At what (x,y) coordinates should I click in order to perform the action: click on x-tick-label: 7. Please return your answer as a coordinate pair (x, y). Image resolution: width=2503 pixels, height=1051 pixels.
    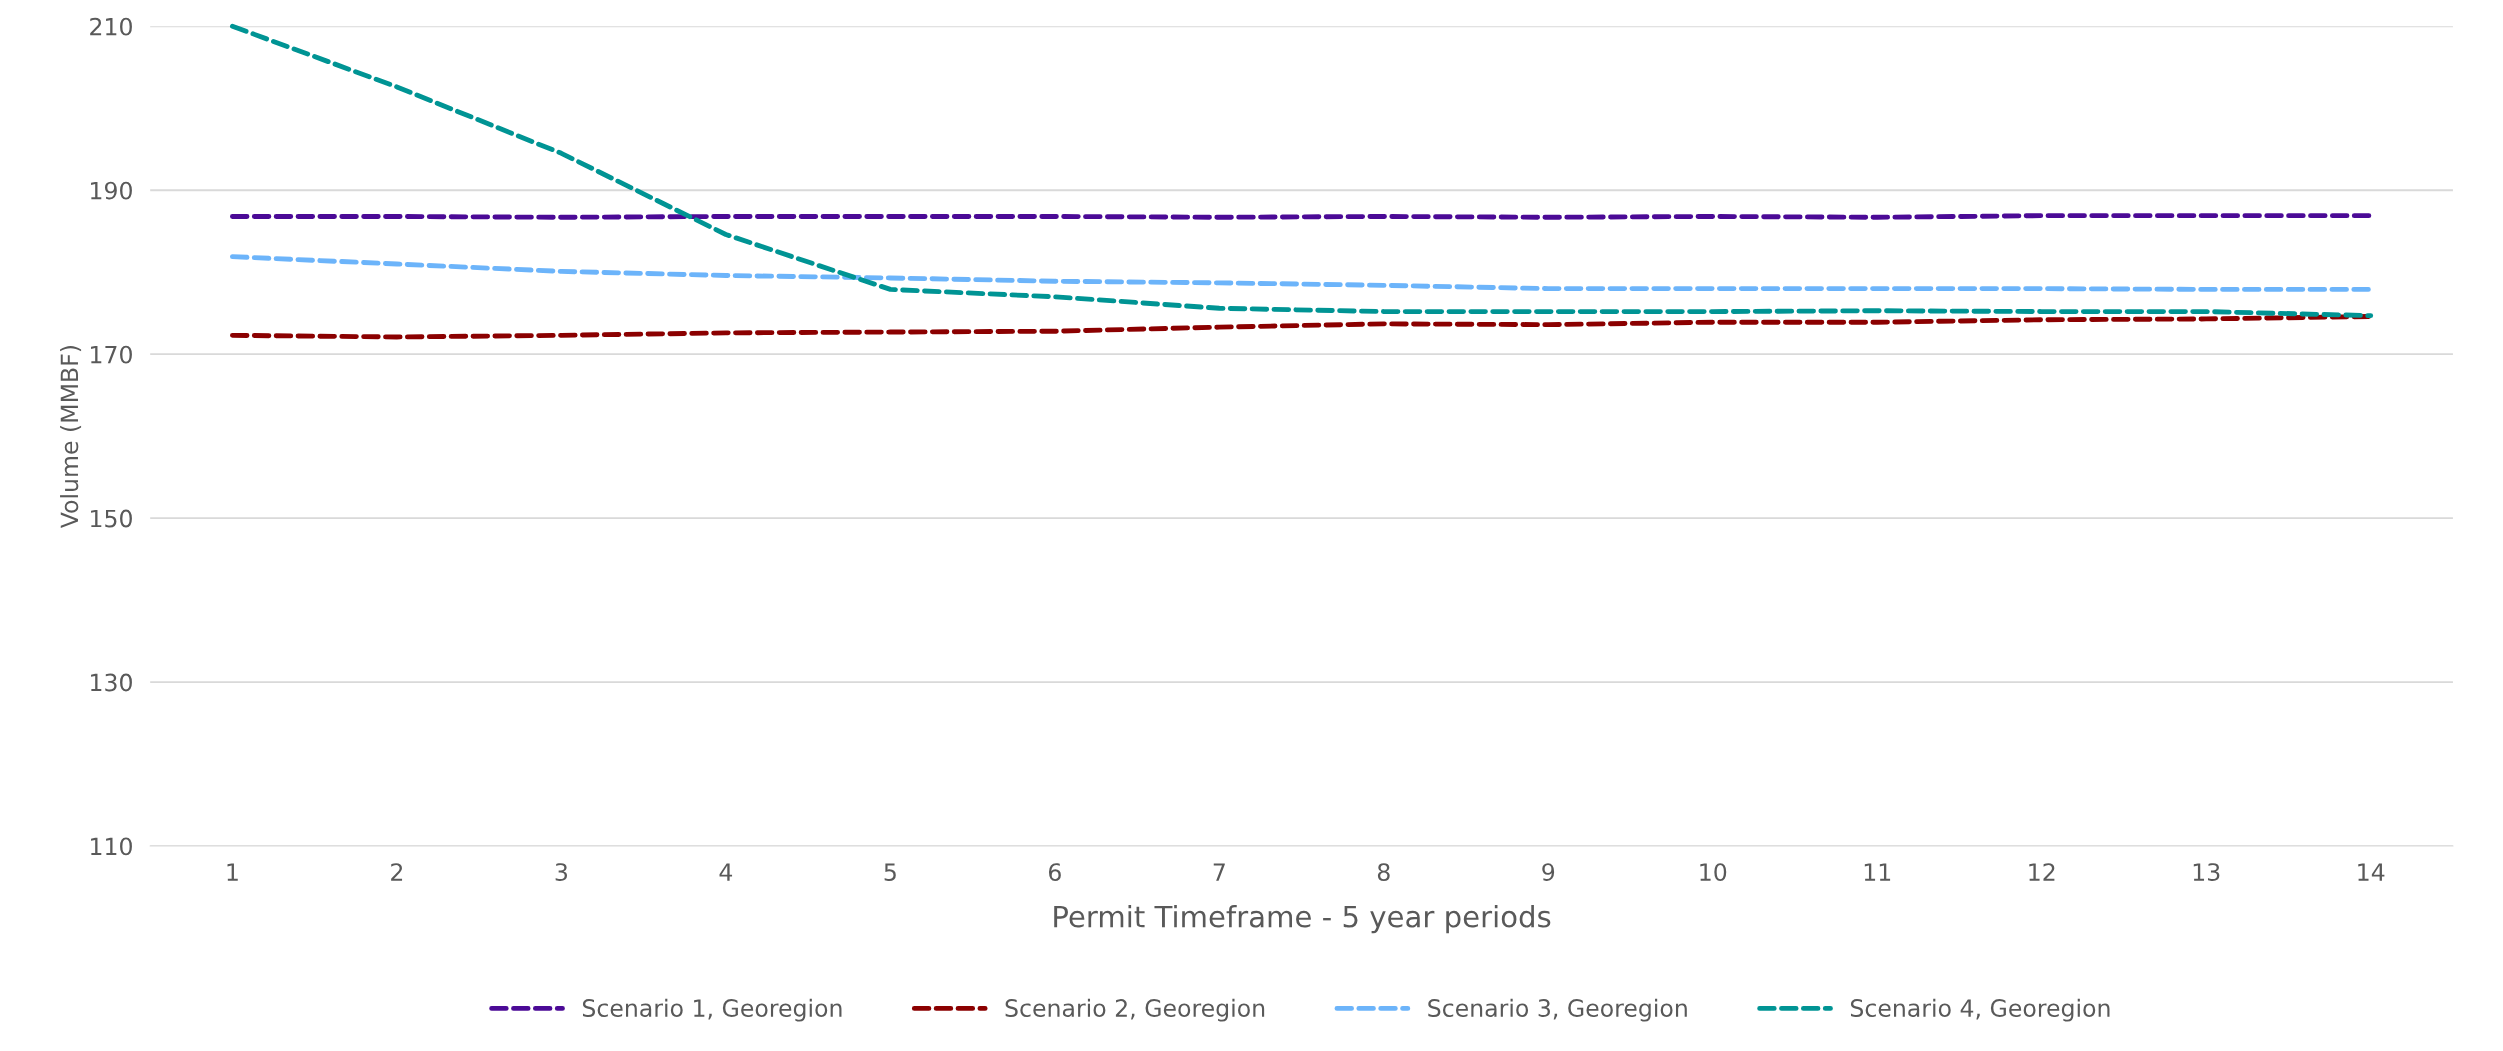
    Looking at the image, I should click on (1219, 872).